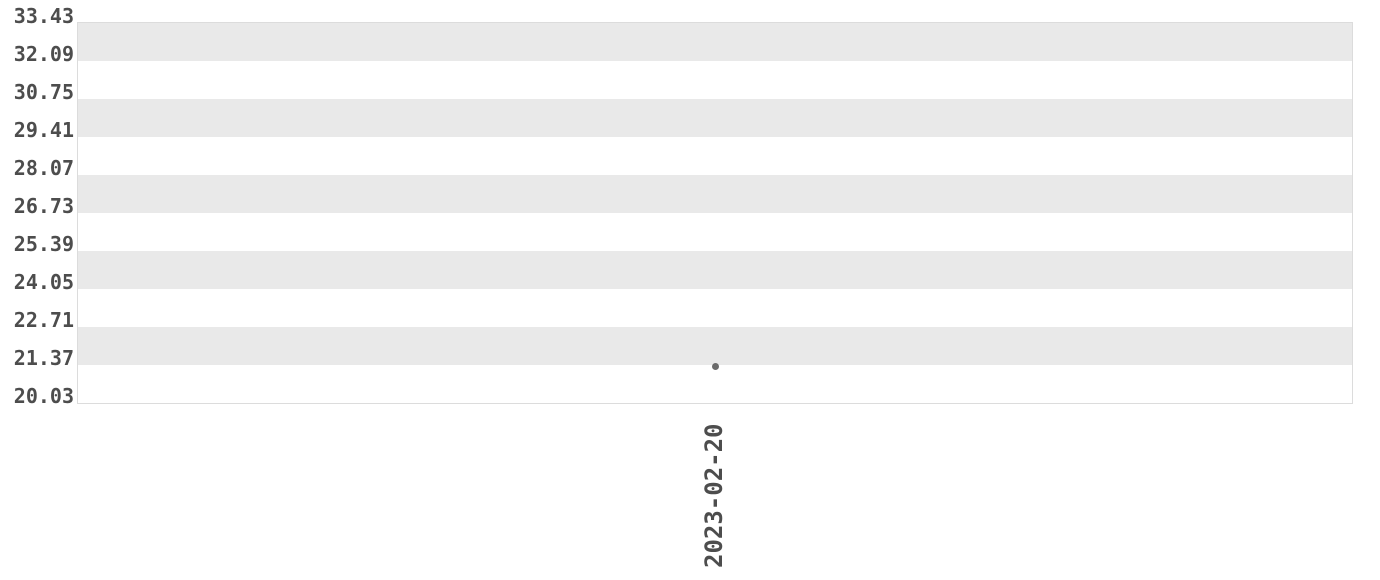  What do you see at coordinates (714, 496) in the screenshot?
I see `x-axis-tick-label: 2023-02-20` at bounding box center [714, 496].